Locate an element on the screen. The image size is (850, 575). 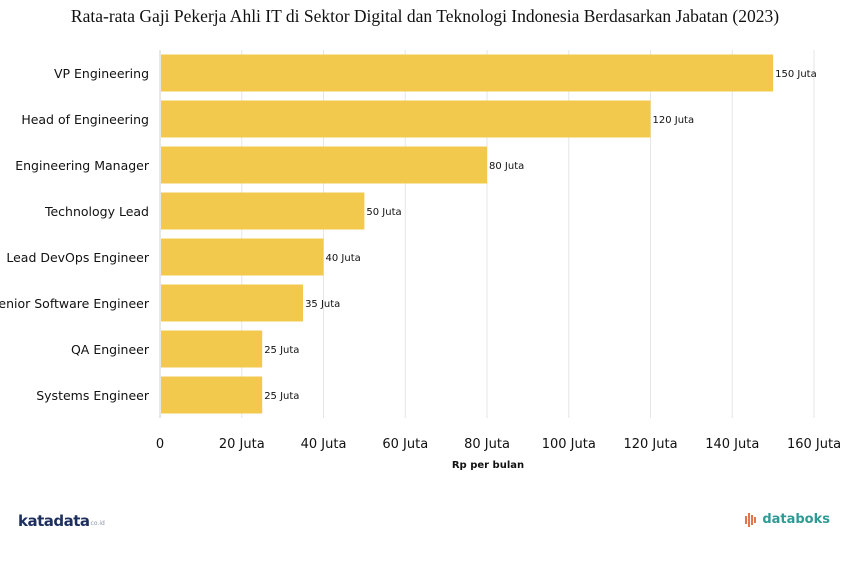
category-label: Senior Software Engineer is located at coordinates (75, 303).